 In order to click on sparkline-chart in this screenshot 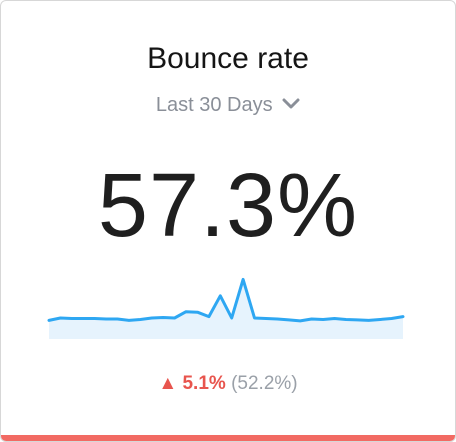, I will do `click(226, 308)`.